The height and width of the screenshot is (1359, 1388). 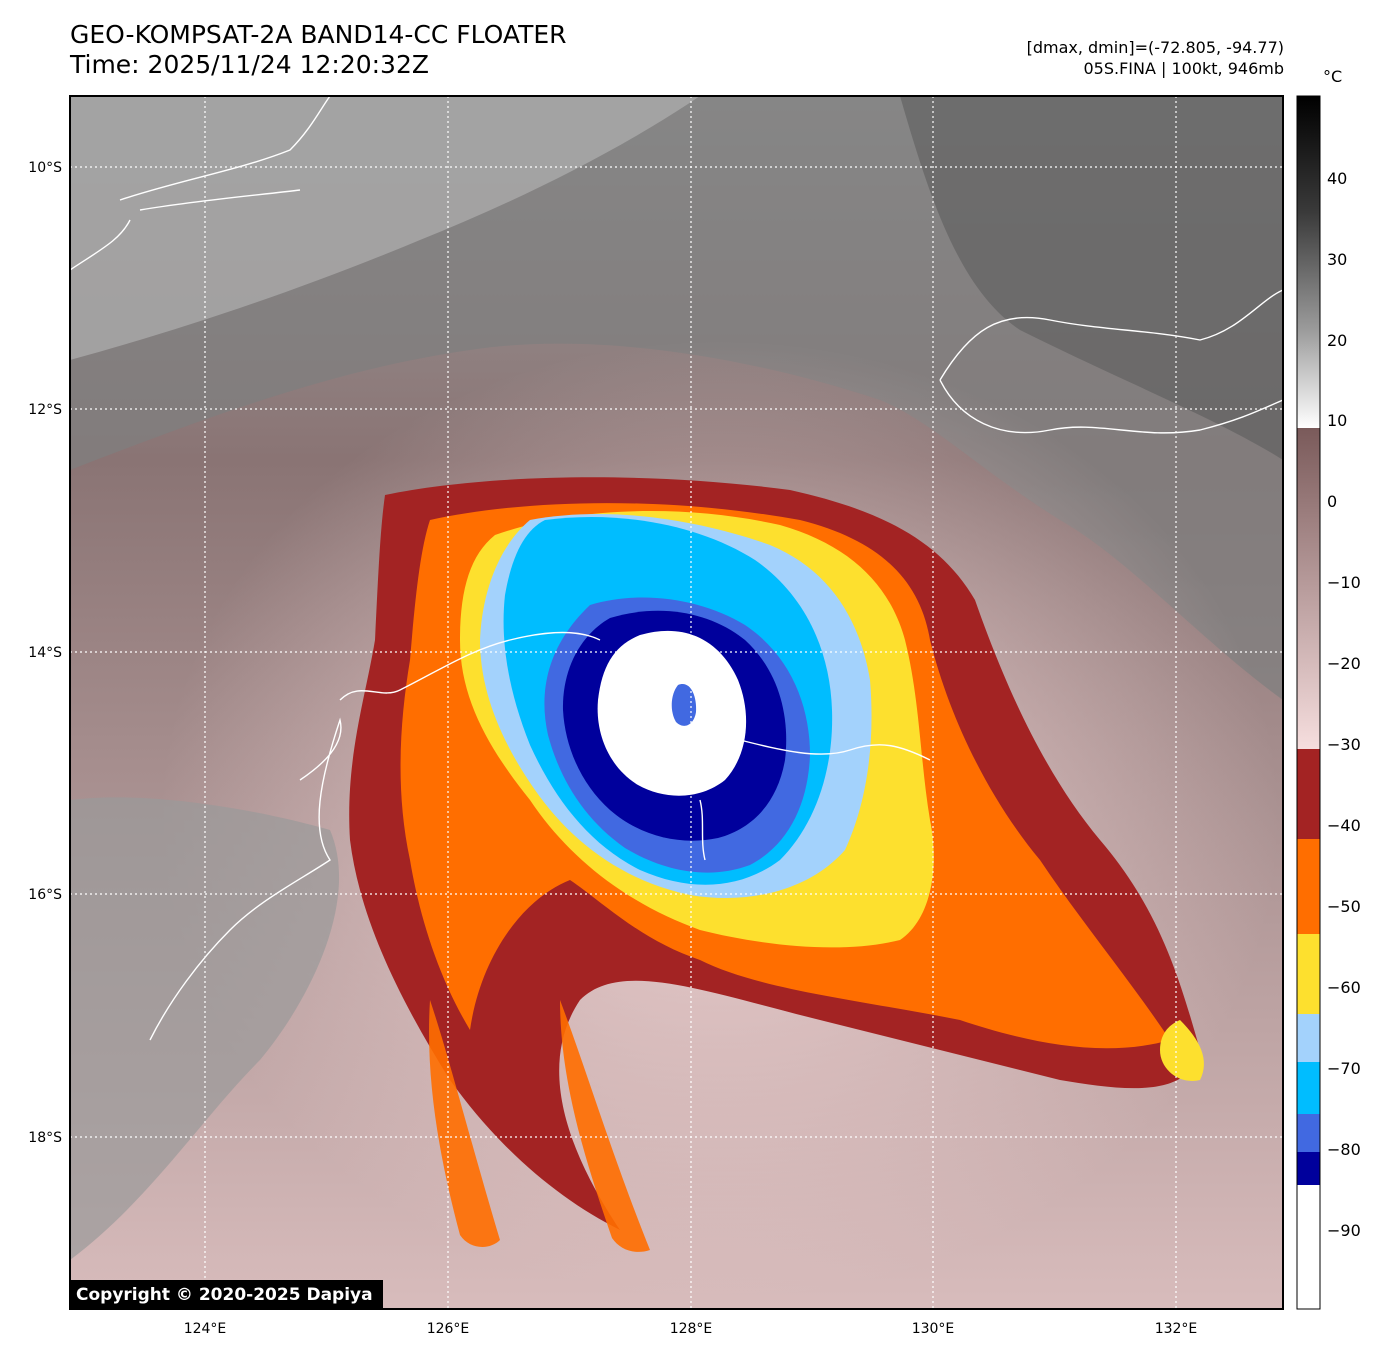 What do you see at coordinates (45, 1138) in the screenshot?
I see `lat-label: 18°S` at bounding box center [45, 1138].